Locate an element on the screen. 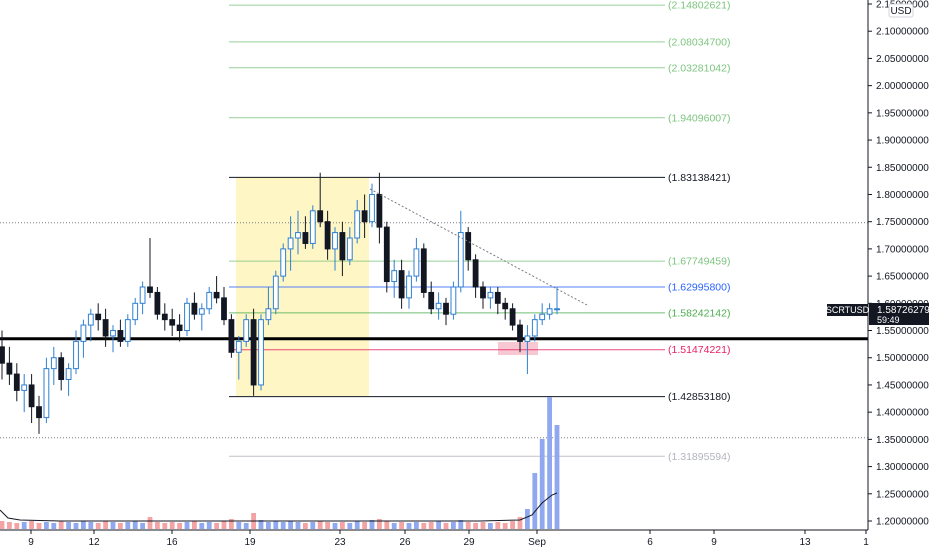  price-tick-label: 1.75000000 is located at coordinates (902, 222).